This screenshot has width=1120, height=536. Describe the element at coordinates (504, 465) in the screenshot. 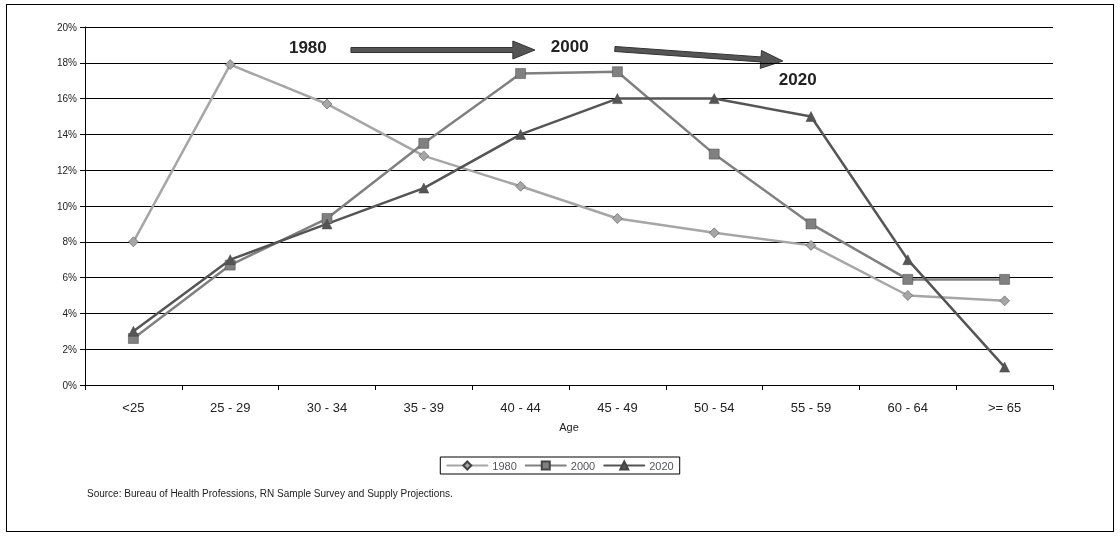

I see `legend-label: 1980` at that location.